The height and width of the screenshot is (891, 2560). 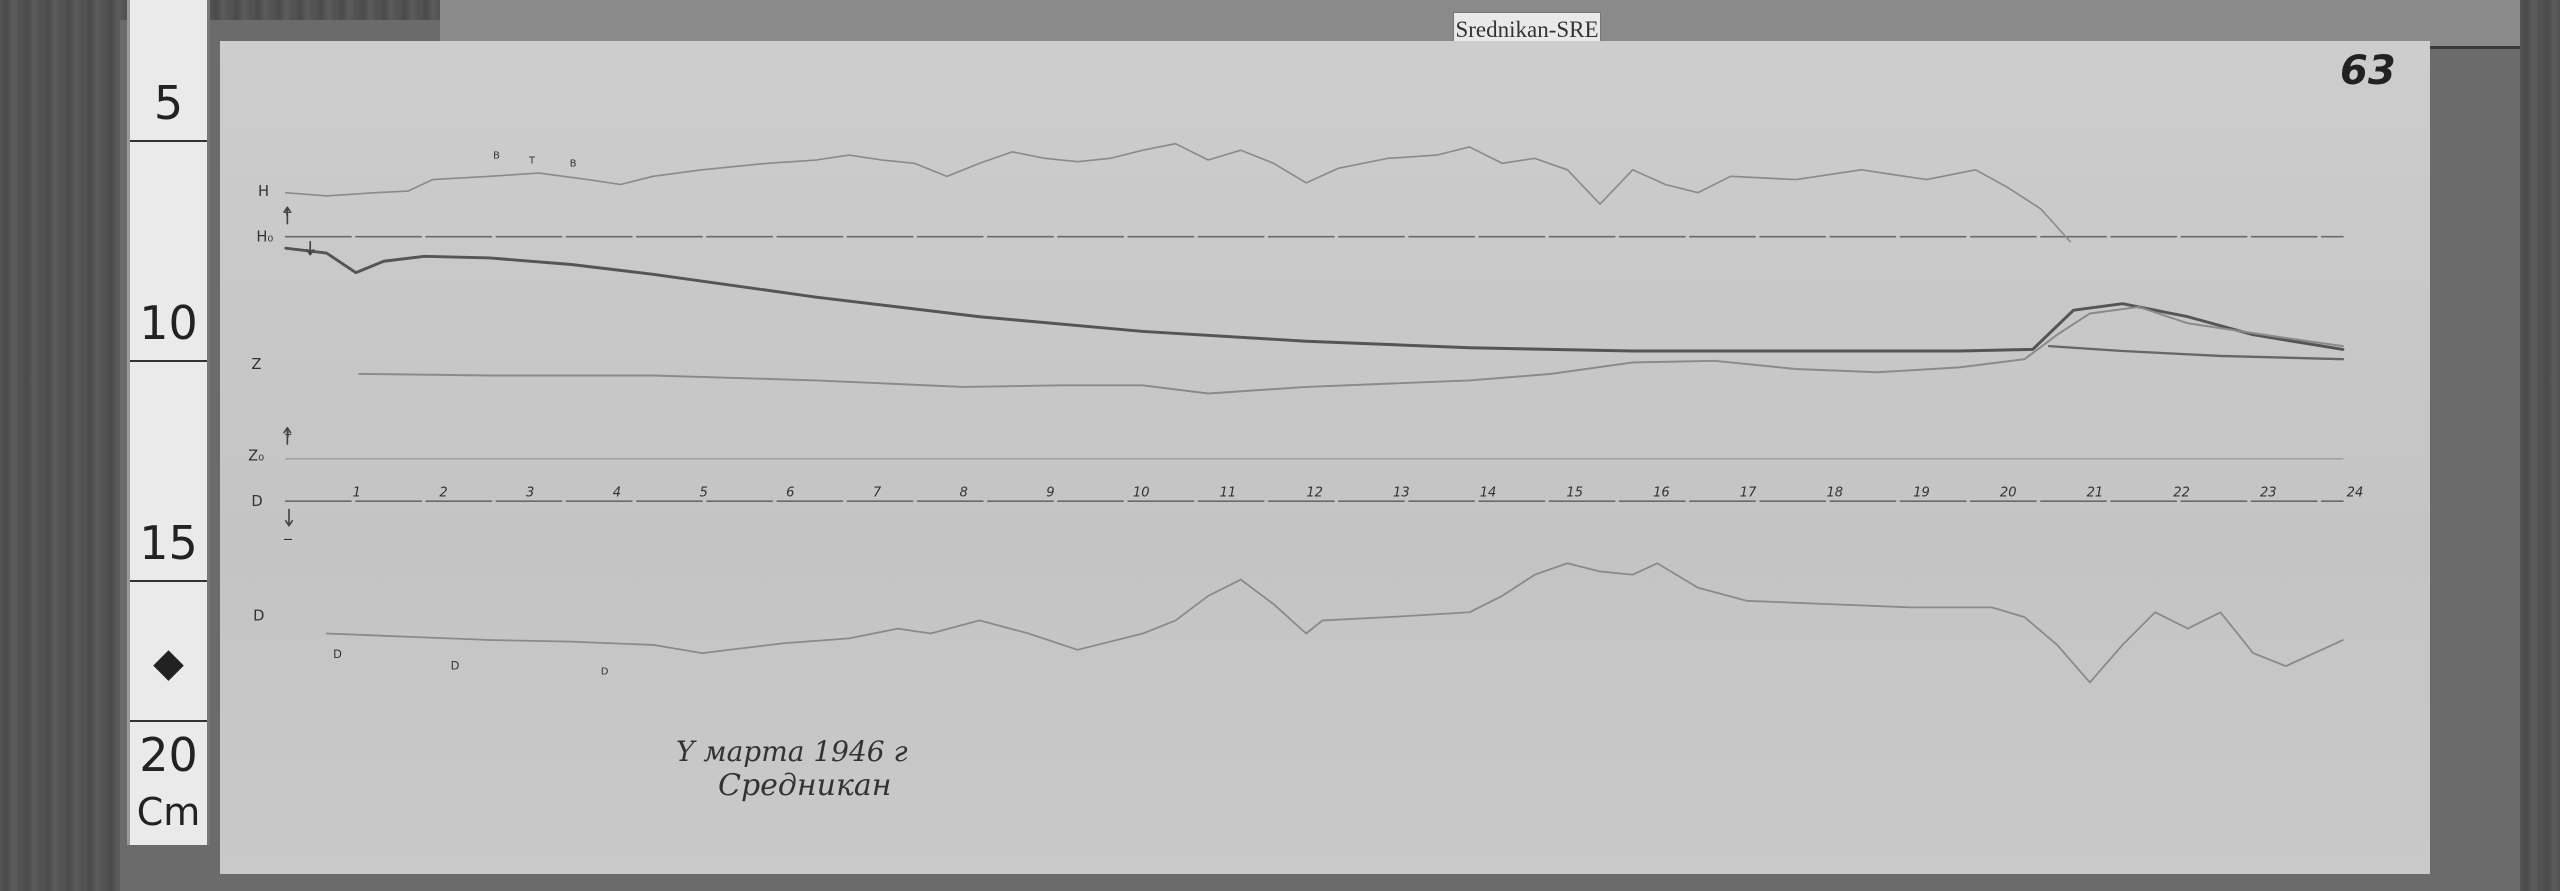 What do you see at coordinates (1334, 623) in the screenshot?
I see `d-trace` at bounding box center [1334, 623].